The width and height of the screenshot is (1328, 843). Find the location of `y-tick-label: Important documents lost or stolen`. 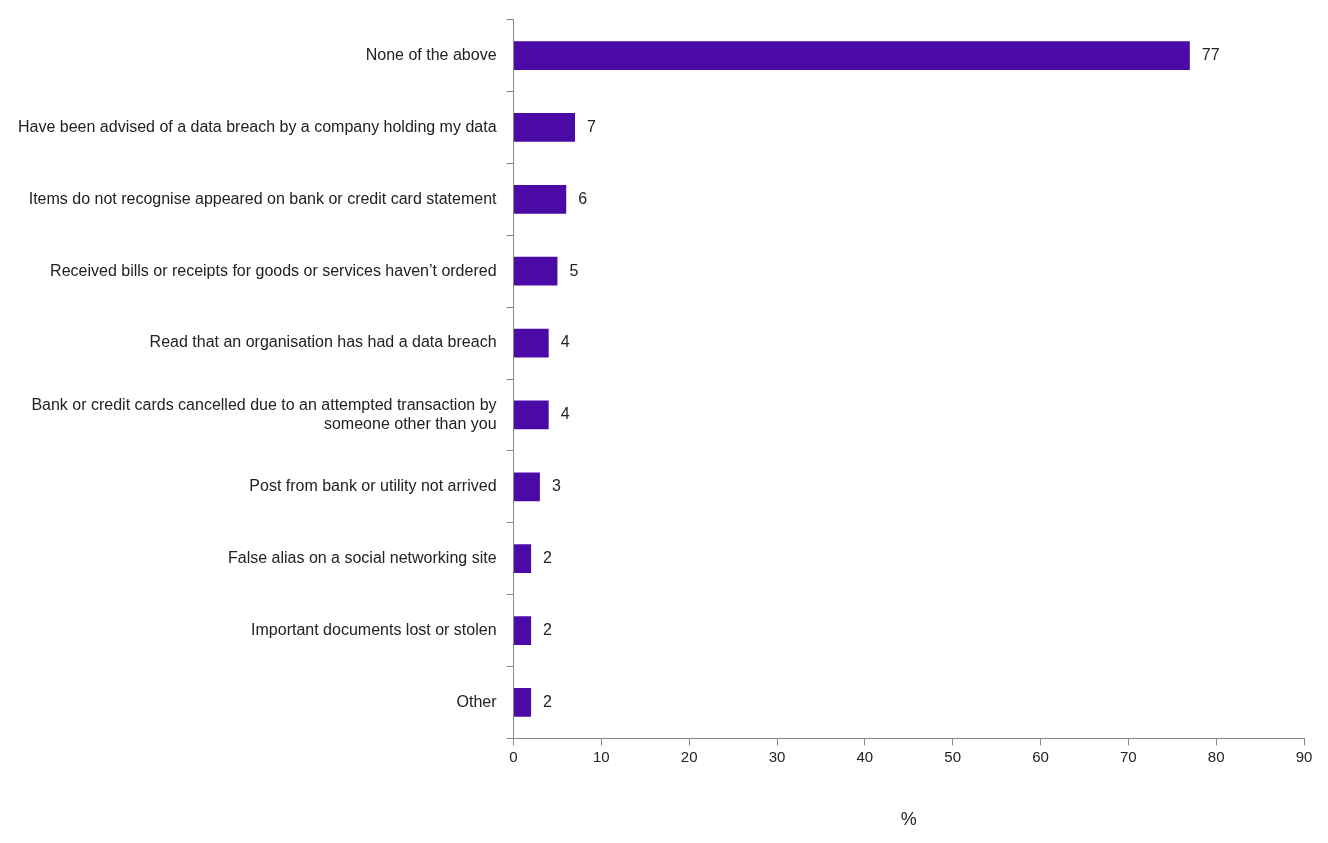

y-tick-label: Important documents lost or stolen is located at coordinates (374, 629).